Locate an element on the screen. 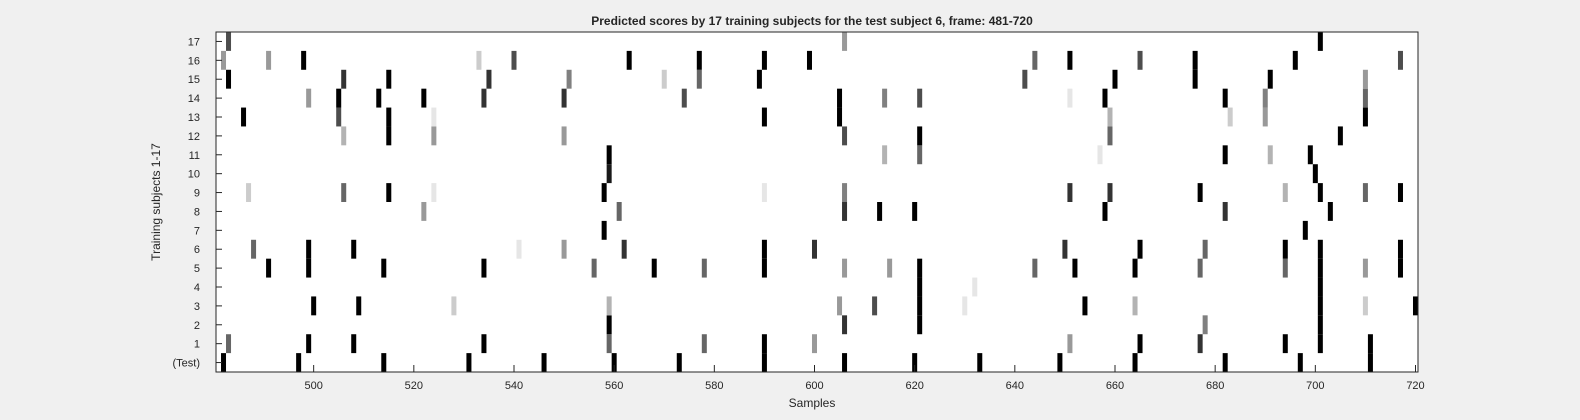  x-tick-label: 540 is located at coordinates (514, 386).